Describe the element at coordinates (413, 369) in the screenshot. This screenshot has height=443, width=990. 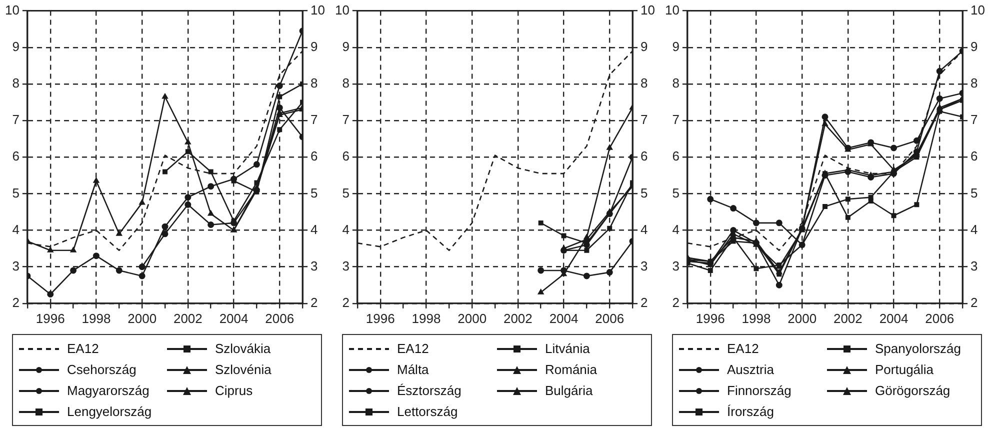
I see `legend-label: Málta` at that location.